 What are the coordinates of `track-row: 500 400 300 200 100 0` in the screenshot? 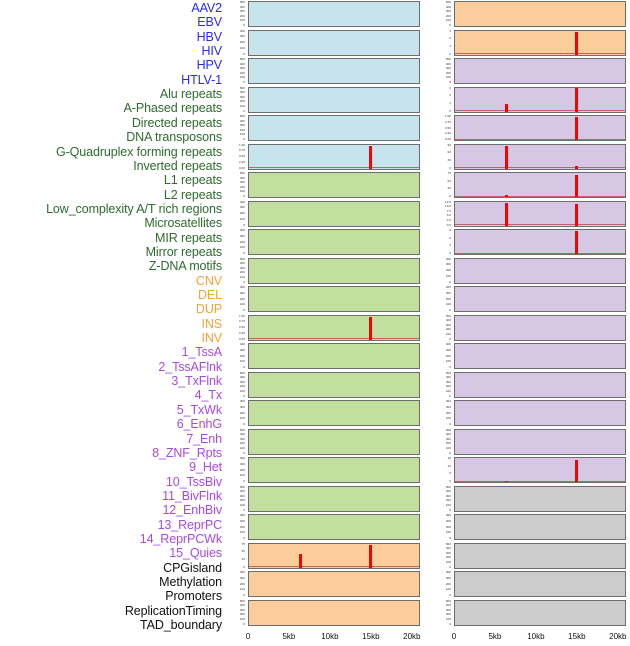 It's located at (322, 127).